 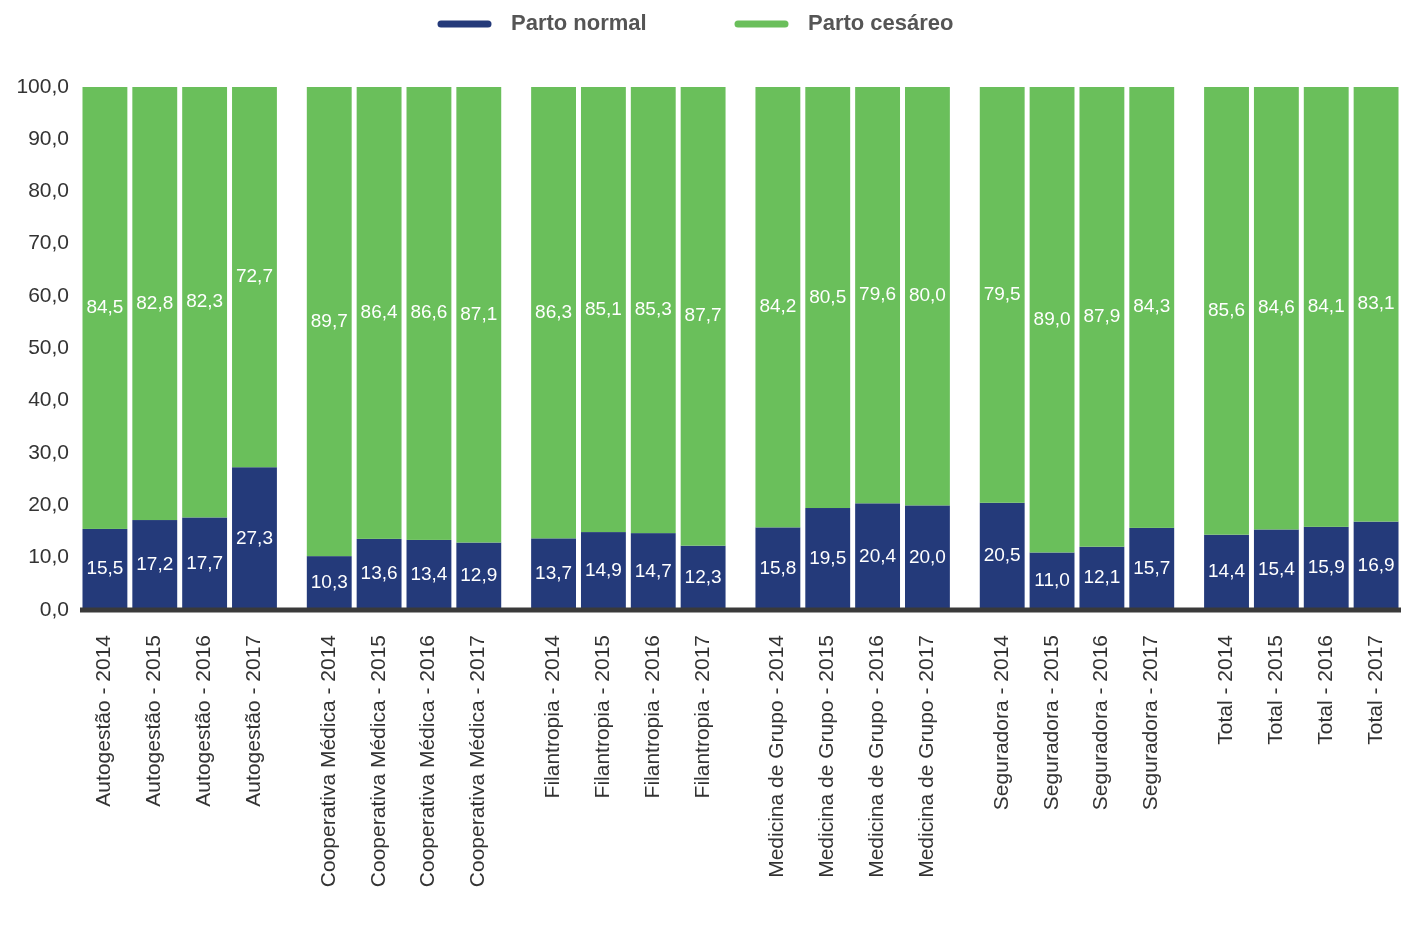 What do you see at coordinates (579, 22) in the screenshot?
I see `legend-label: Parto normal` at bounding box center [579, 22].